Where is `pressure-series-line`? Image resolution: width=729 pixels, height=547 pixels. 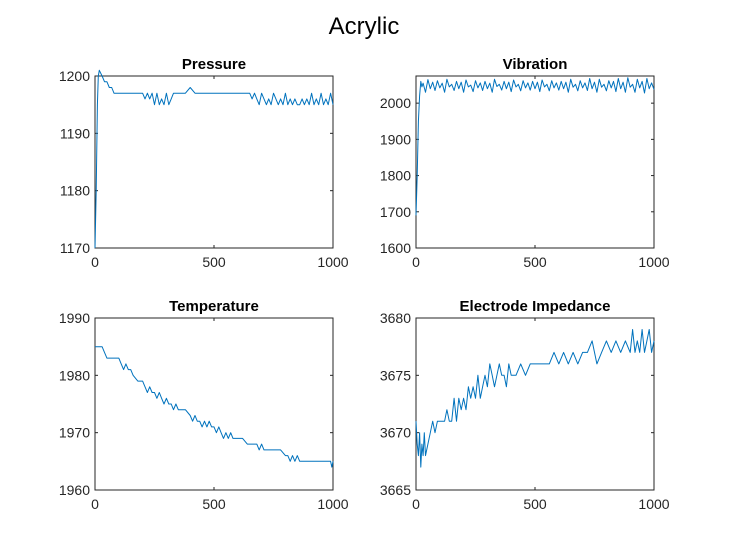
pressure-series-line is located at coordinates (214, 159).